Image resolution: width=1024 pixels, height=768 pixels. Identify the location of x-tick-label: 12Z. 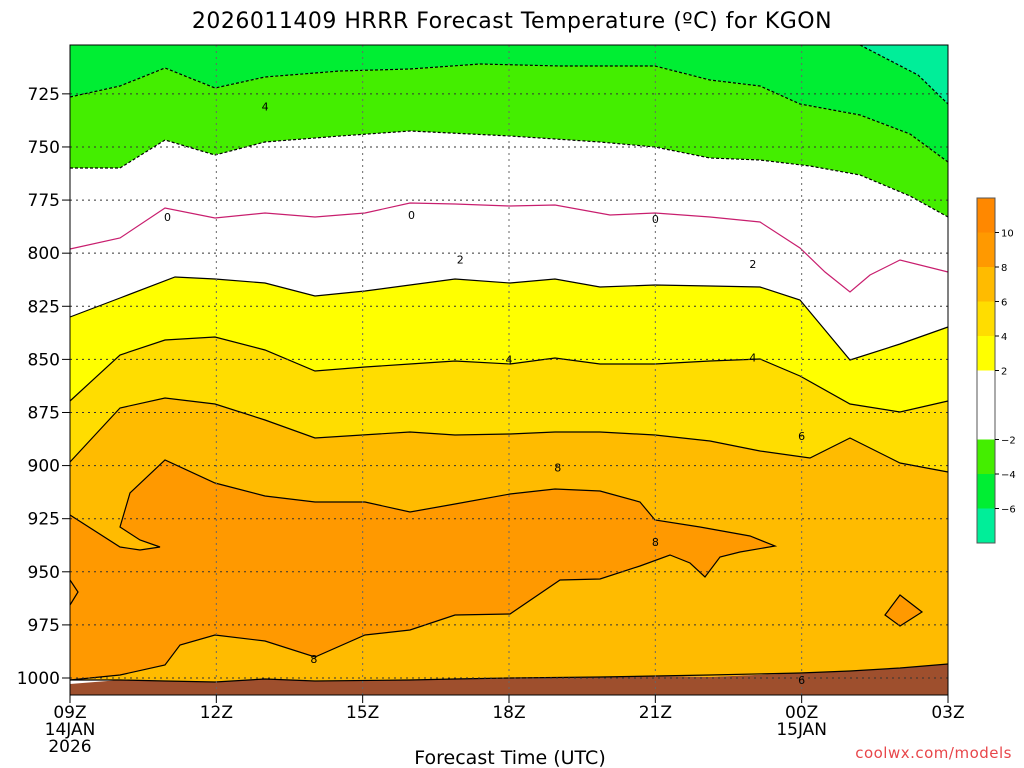
(216, 713).